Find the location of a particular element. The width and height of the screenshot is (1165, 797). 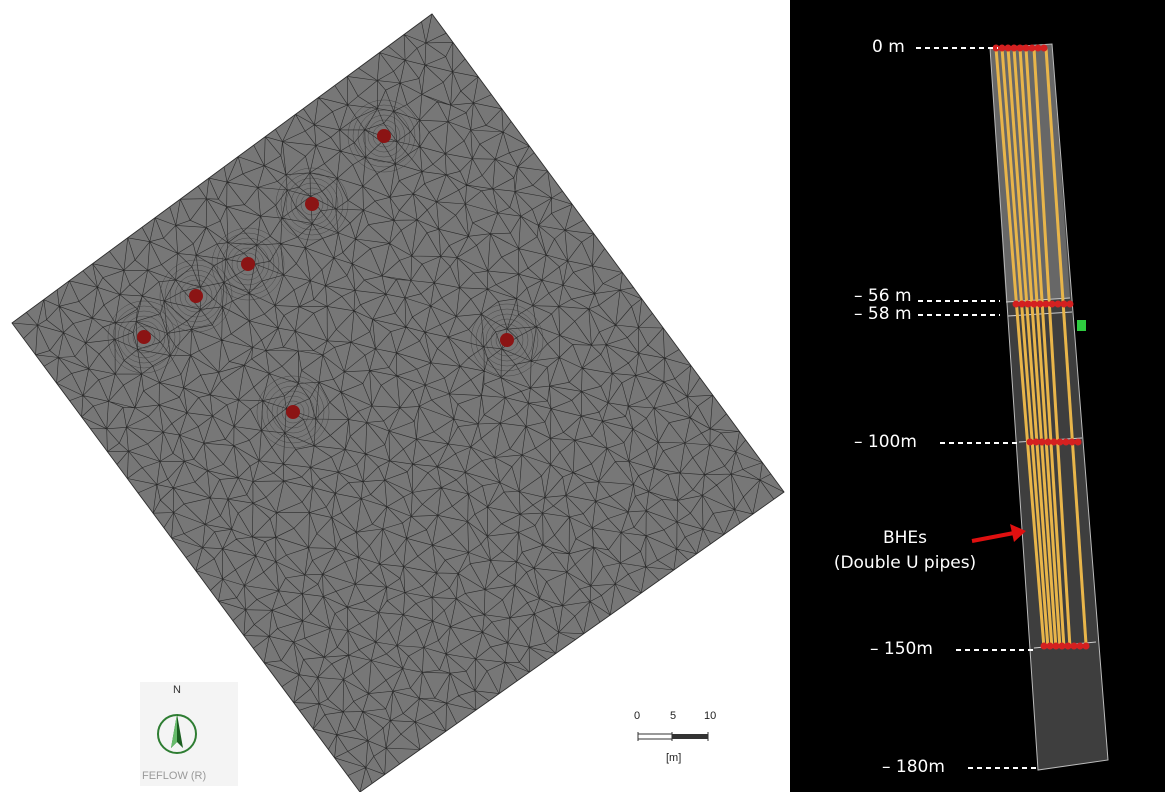

depth-label-180m: – 180m is located at coordinates (913, 767).